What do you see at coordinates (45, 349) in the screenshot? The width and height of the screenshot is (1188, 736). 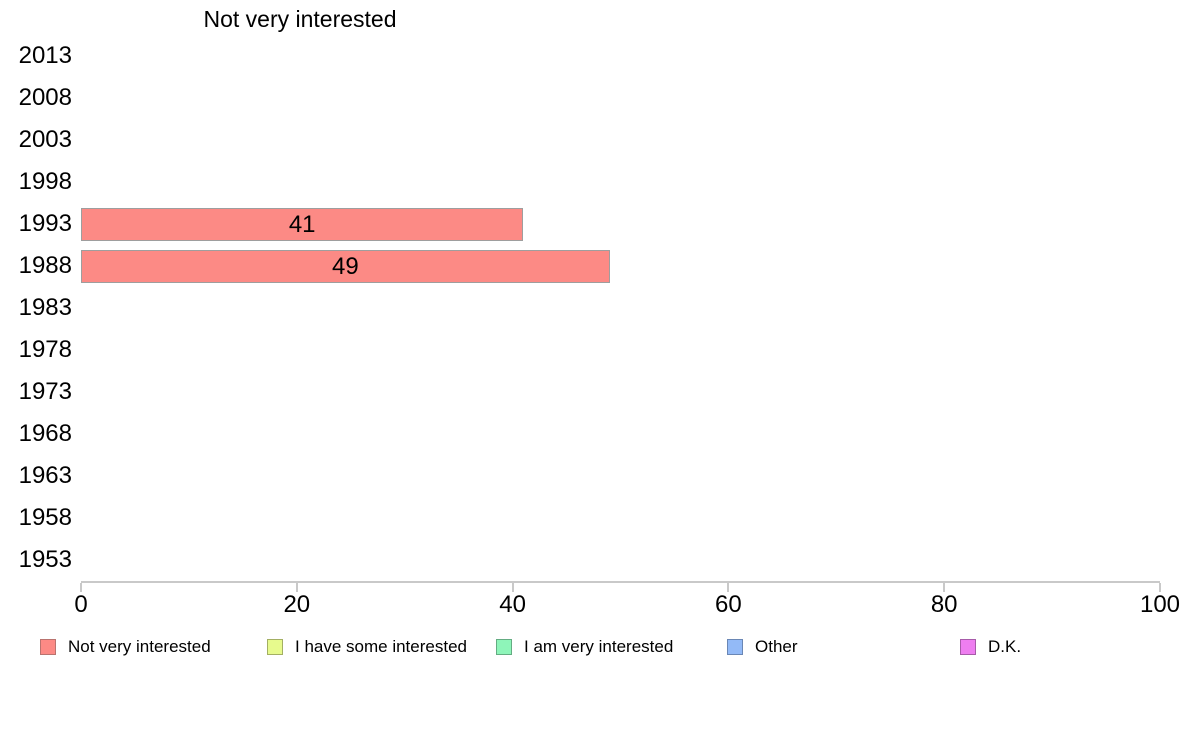 I see `y-axis-label: 1978` at bounding box center [45, 349].